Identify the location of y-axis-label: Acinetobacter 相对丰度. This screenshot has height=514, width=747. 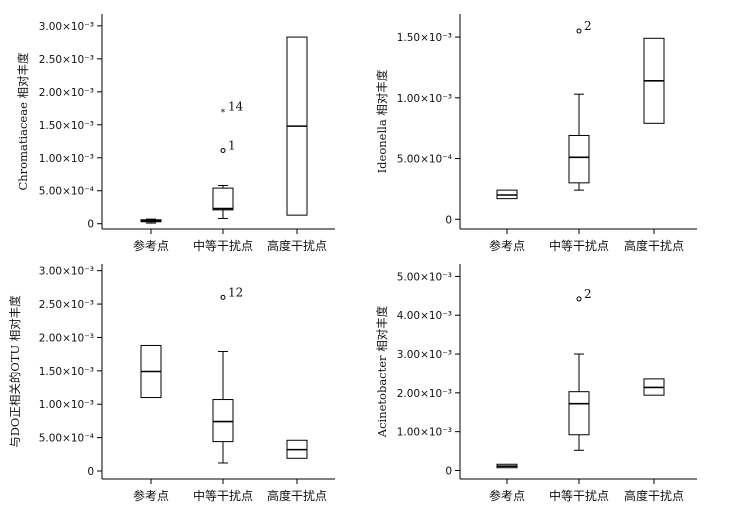
(382, 371).